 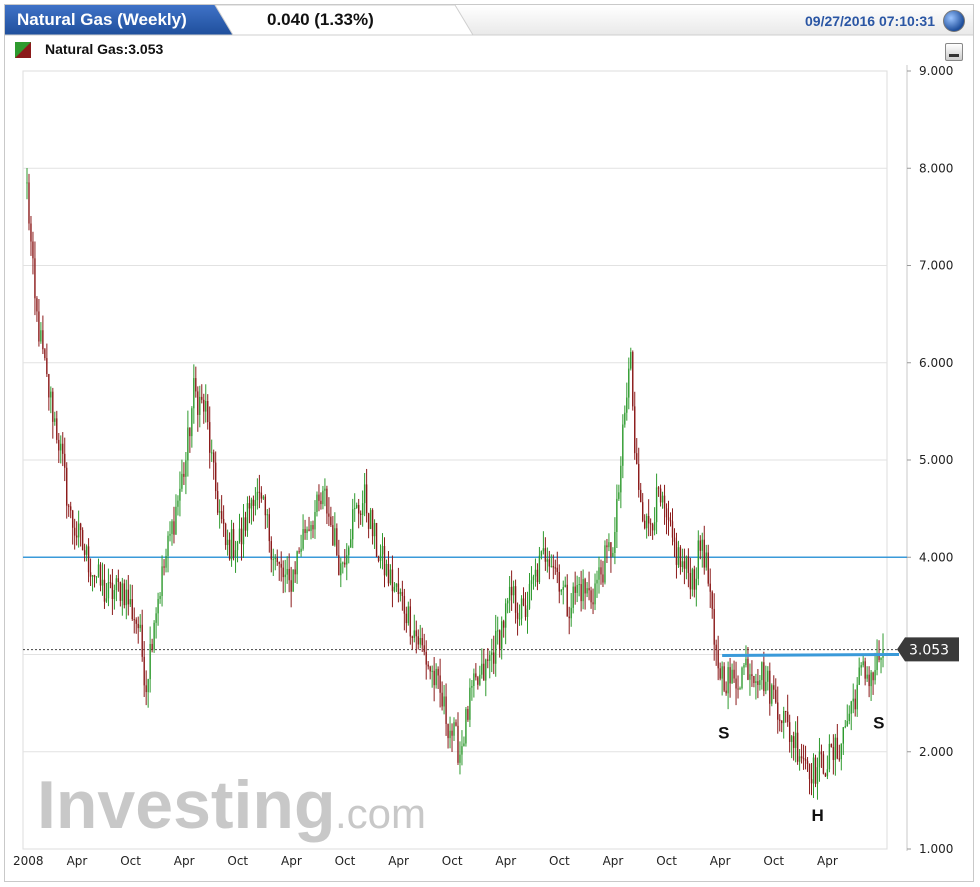 I want to click on globe-icon, so click(x=954, y=21).